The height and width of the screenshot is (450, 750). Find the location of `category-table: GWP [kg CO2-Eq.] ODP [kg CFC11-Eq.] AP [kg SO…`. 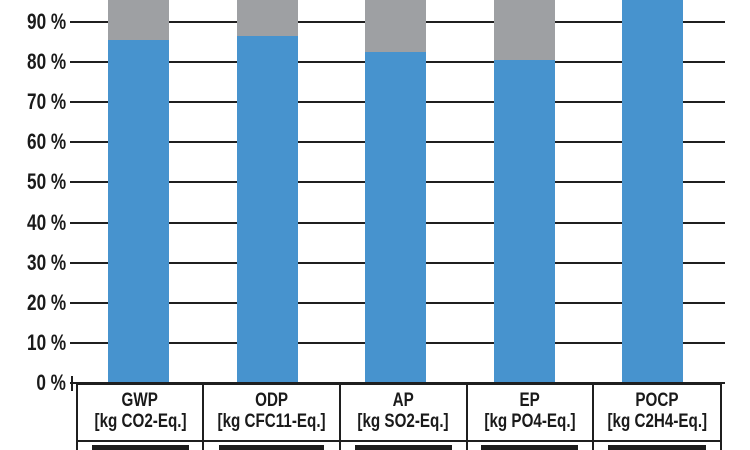

category-table: GWP [kg CO2-Eq.] ODP [kg CFC11-Eq.] AP [kg SO… is located at coordinates (399, 416).